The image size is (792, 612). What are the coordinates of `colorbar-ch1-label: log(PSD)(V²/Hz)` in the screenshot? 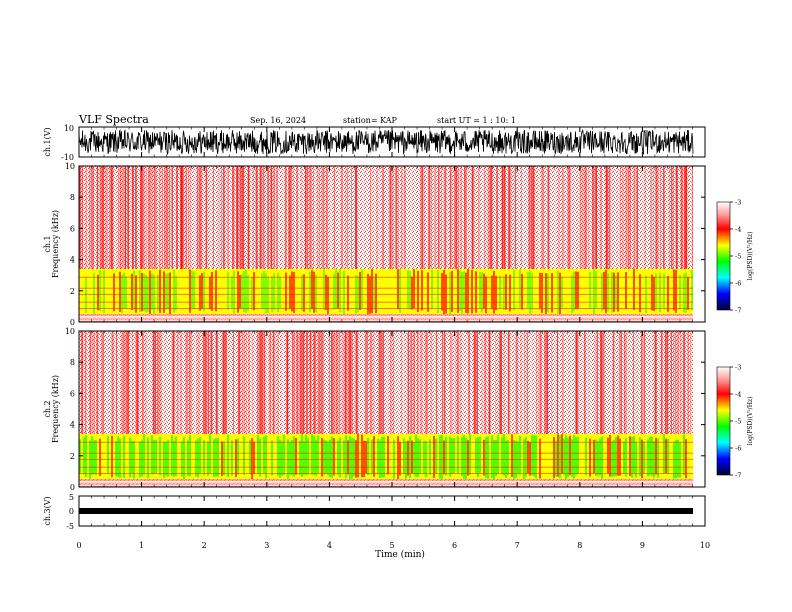 It's located at (750, 256).